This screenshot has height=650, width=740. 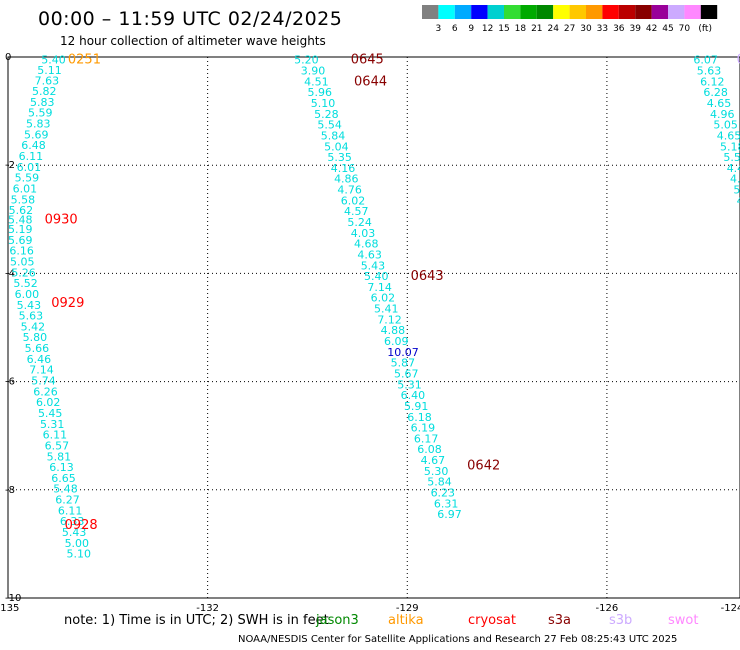 What do you see at coordinates (10, 382) in the screenshot?
I see `y-tick-label: -6` at bounding box center [10, 382].